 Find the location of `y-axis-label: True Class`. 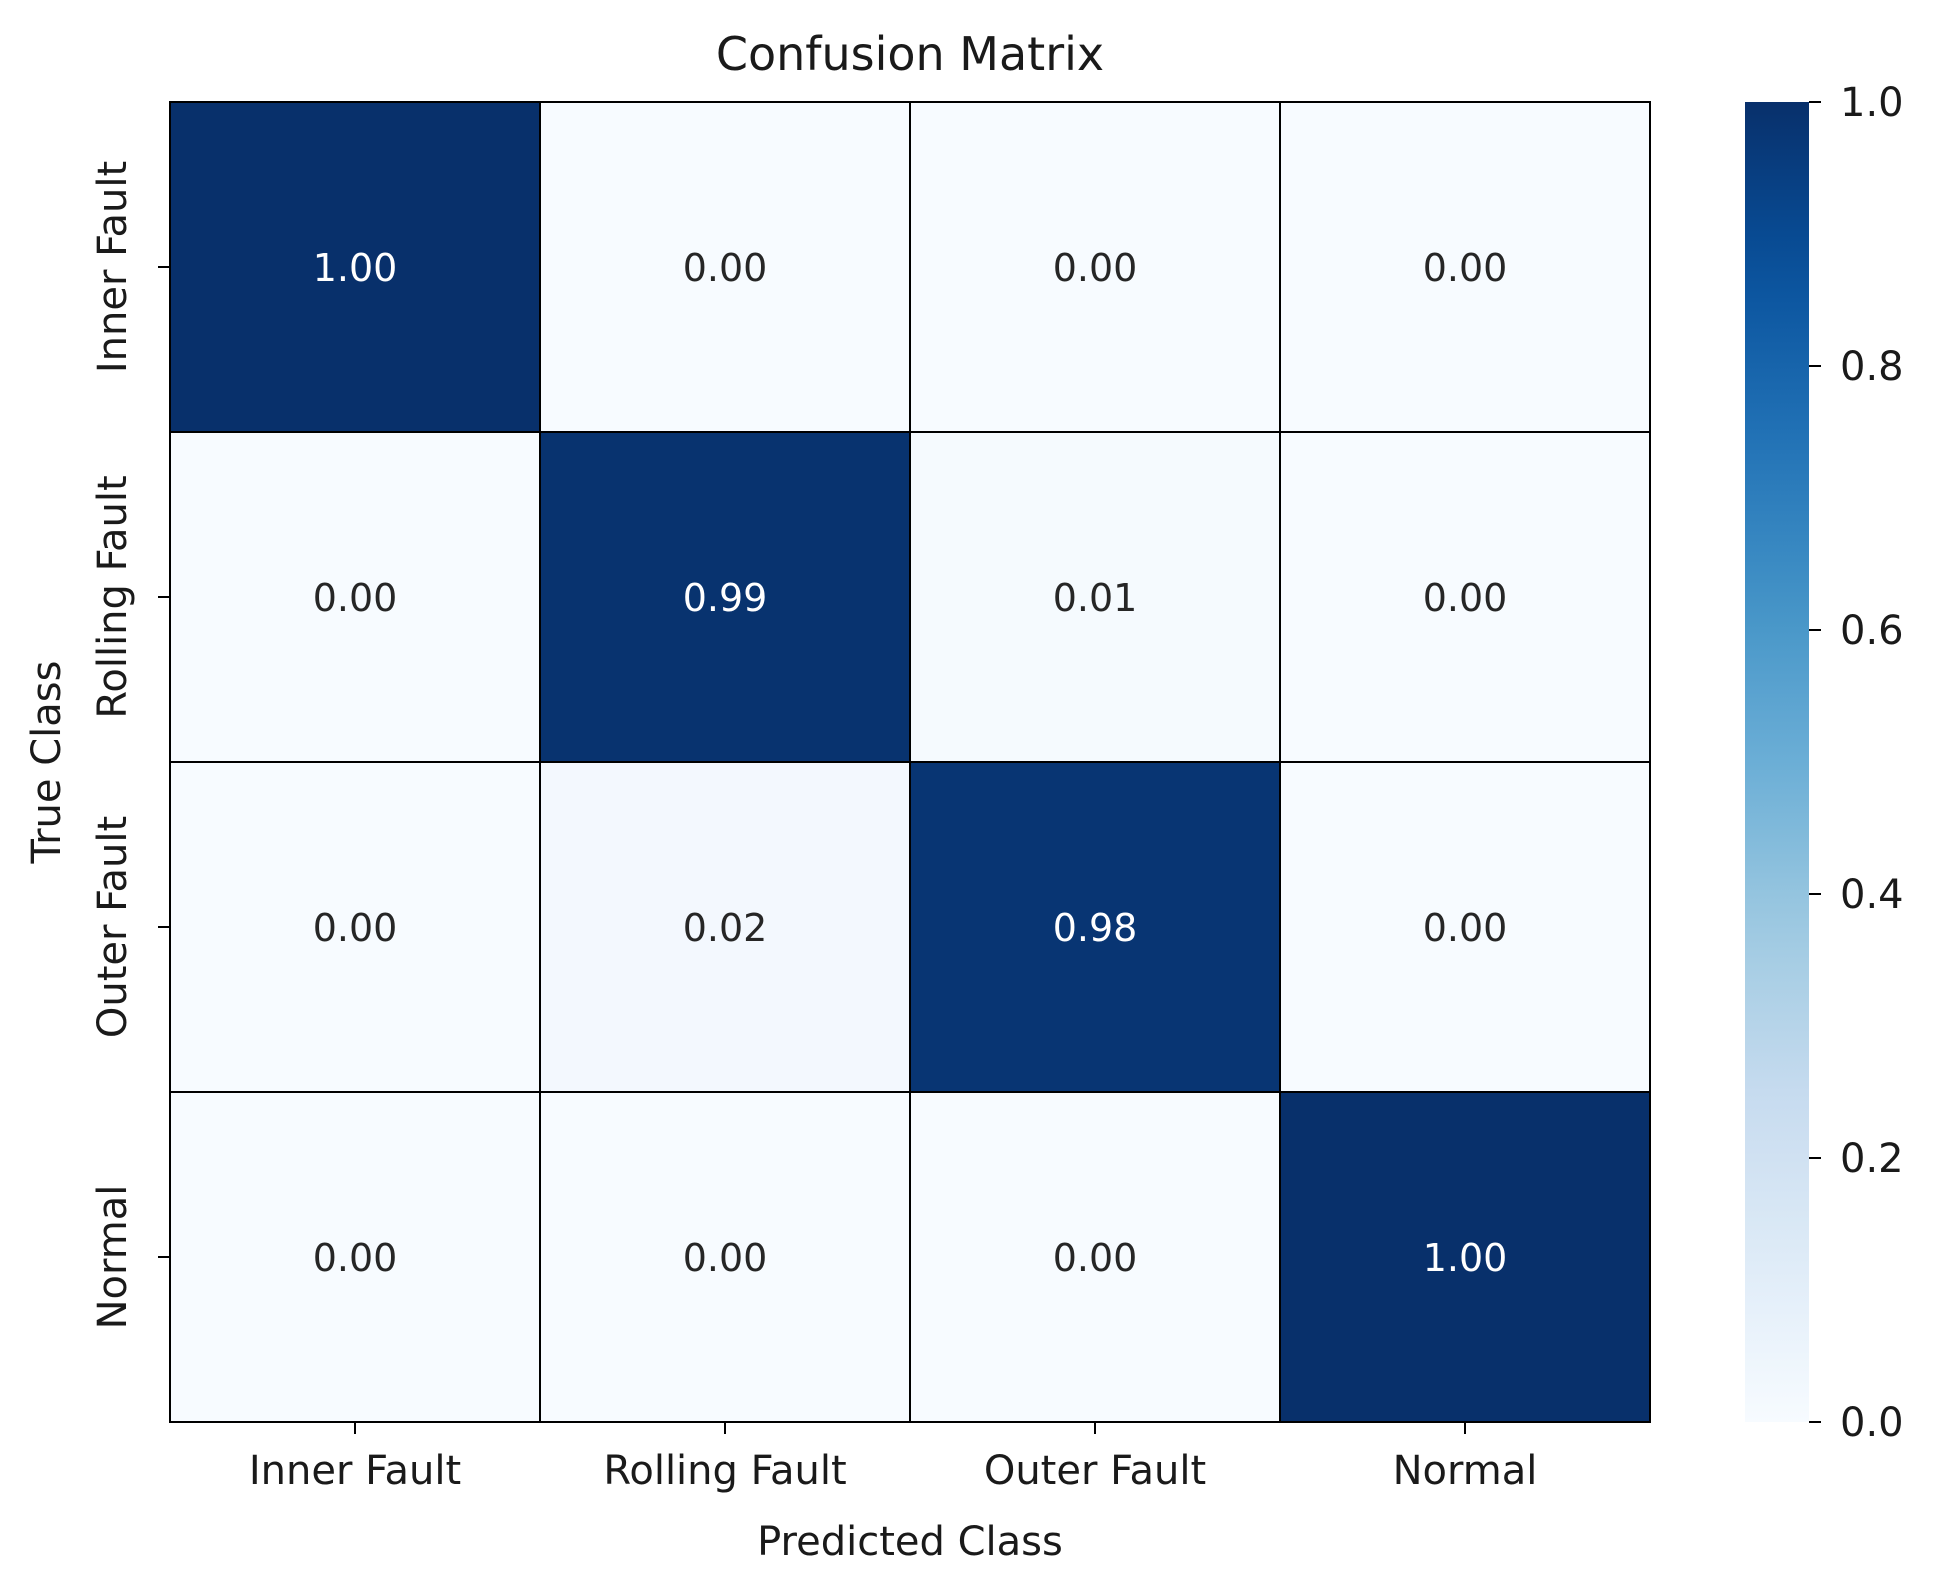

y-axis-label: True Class is located at coordinates (47, 763).